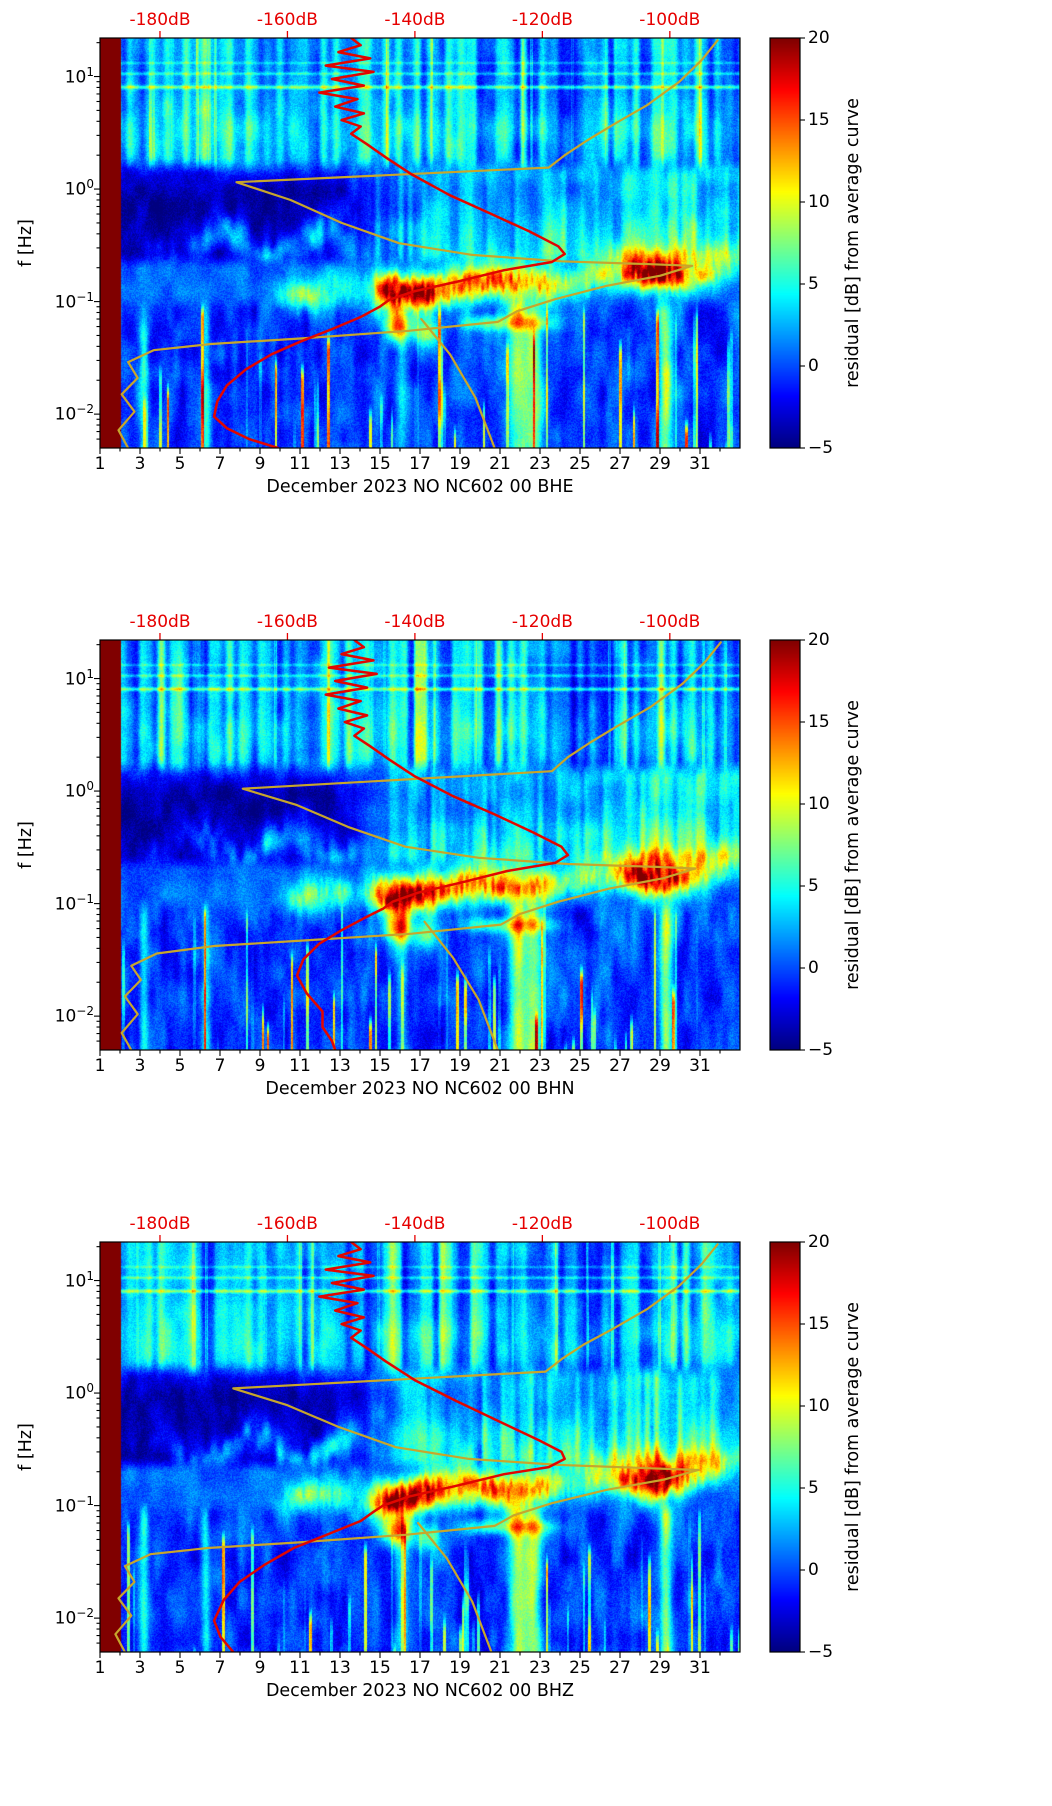 The width and height of the screenshot is (1052, 1806). Describe the element at coordinates (813, 1570) in the screenshot. I see `colorbar-tick-label: 0` at that location.